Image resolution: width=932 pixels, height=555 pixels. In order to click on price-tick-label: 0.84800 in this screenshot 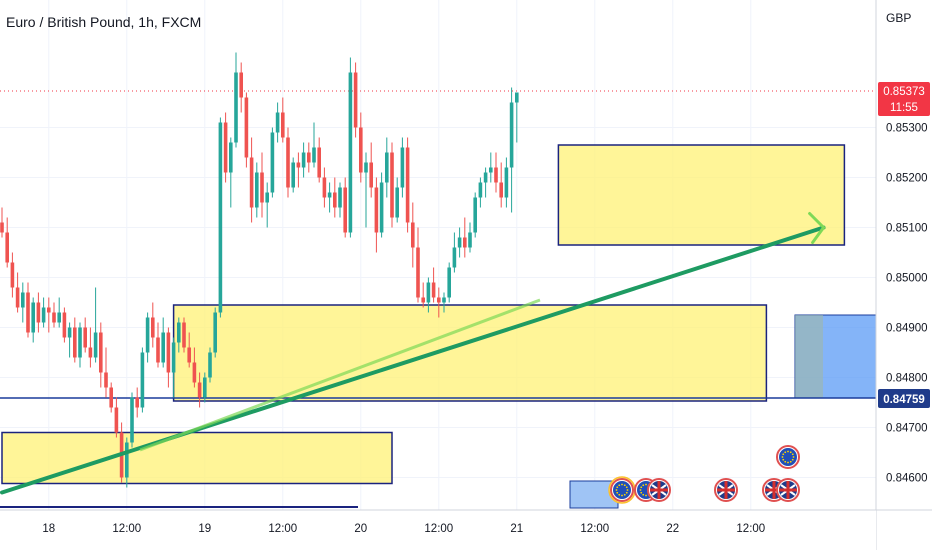, I will do `click(907, 379)`.